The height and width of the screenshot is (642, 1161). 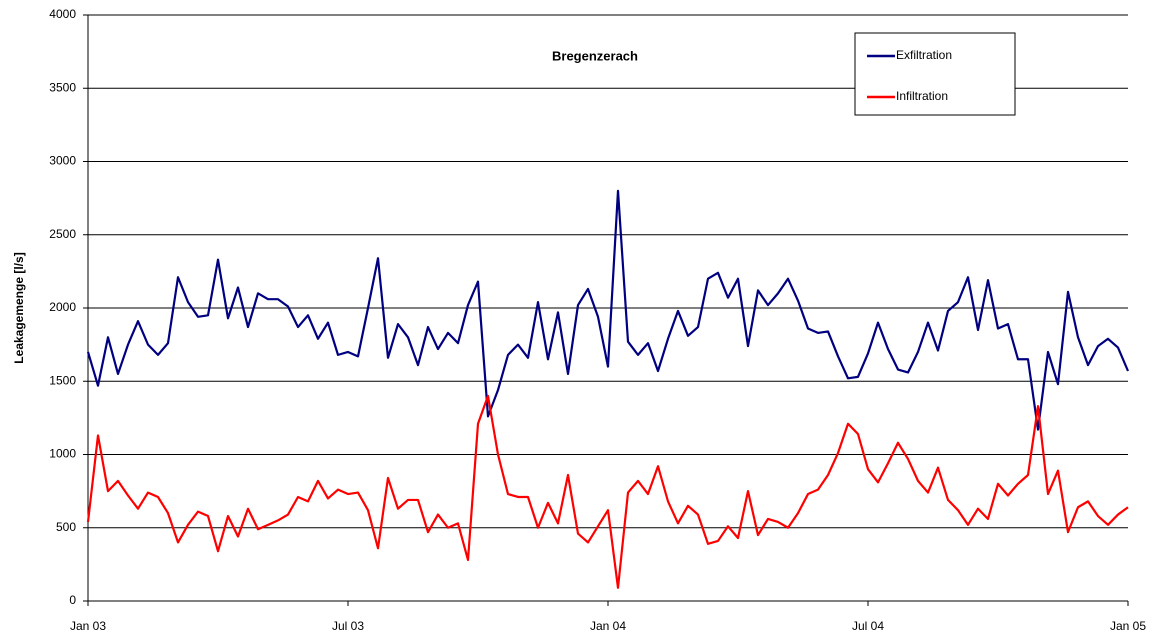 I want to click on y-tick-label: 2000, so click(x=62, y=307).